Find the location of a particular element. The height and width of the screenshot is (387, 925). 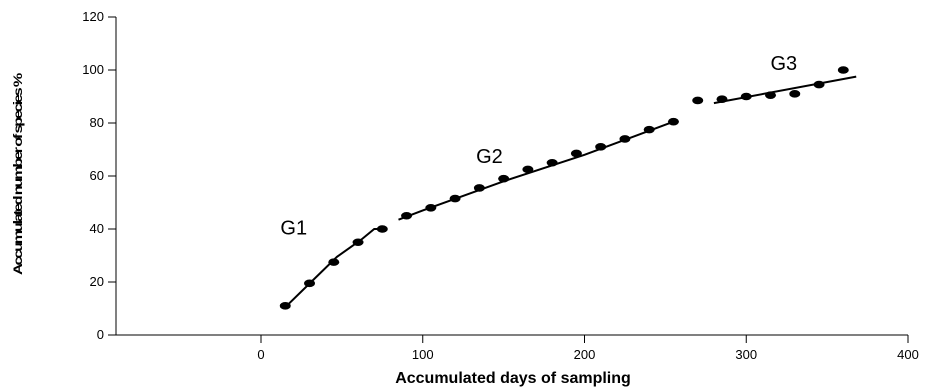

y-tick-label-100: 100 is located at coordinates (93, 69).